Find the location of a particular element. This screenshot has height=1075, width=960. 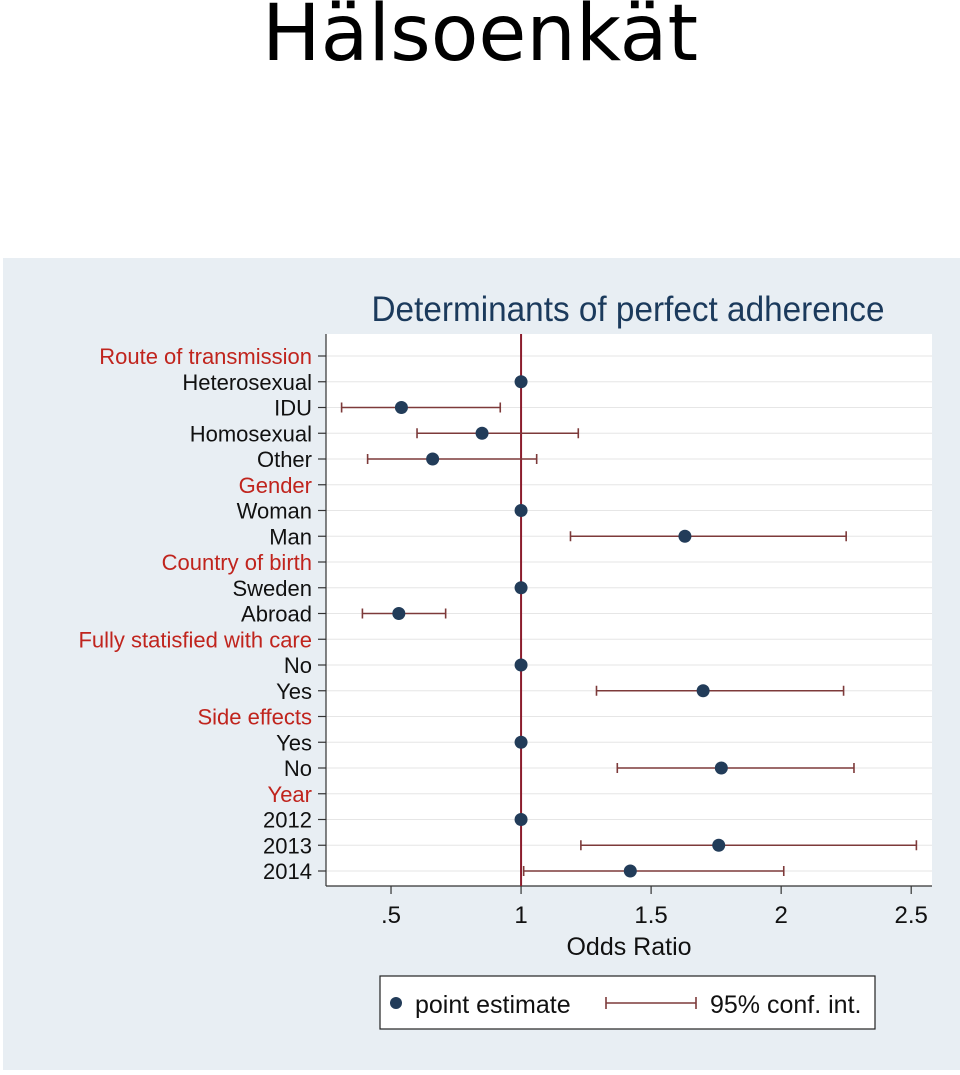

legend-point-label: point estimate is located at coordinates (493, 1005).